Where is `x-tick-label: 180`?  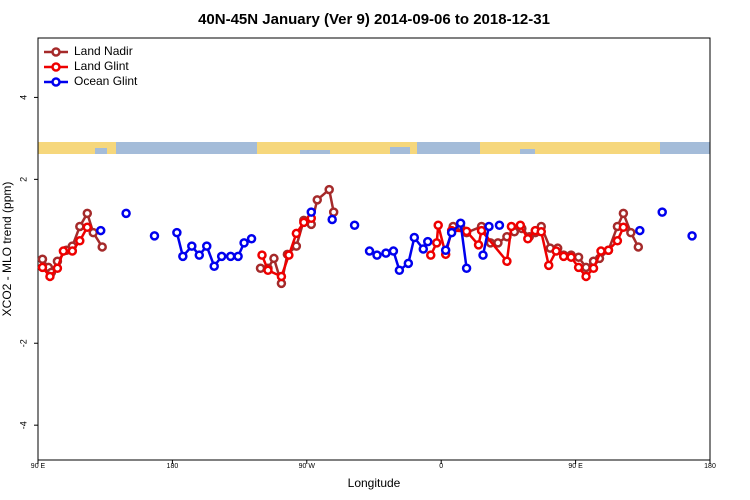
x-tick-label: 180 is located at coordinates (710, 466).